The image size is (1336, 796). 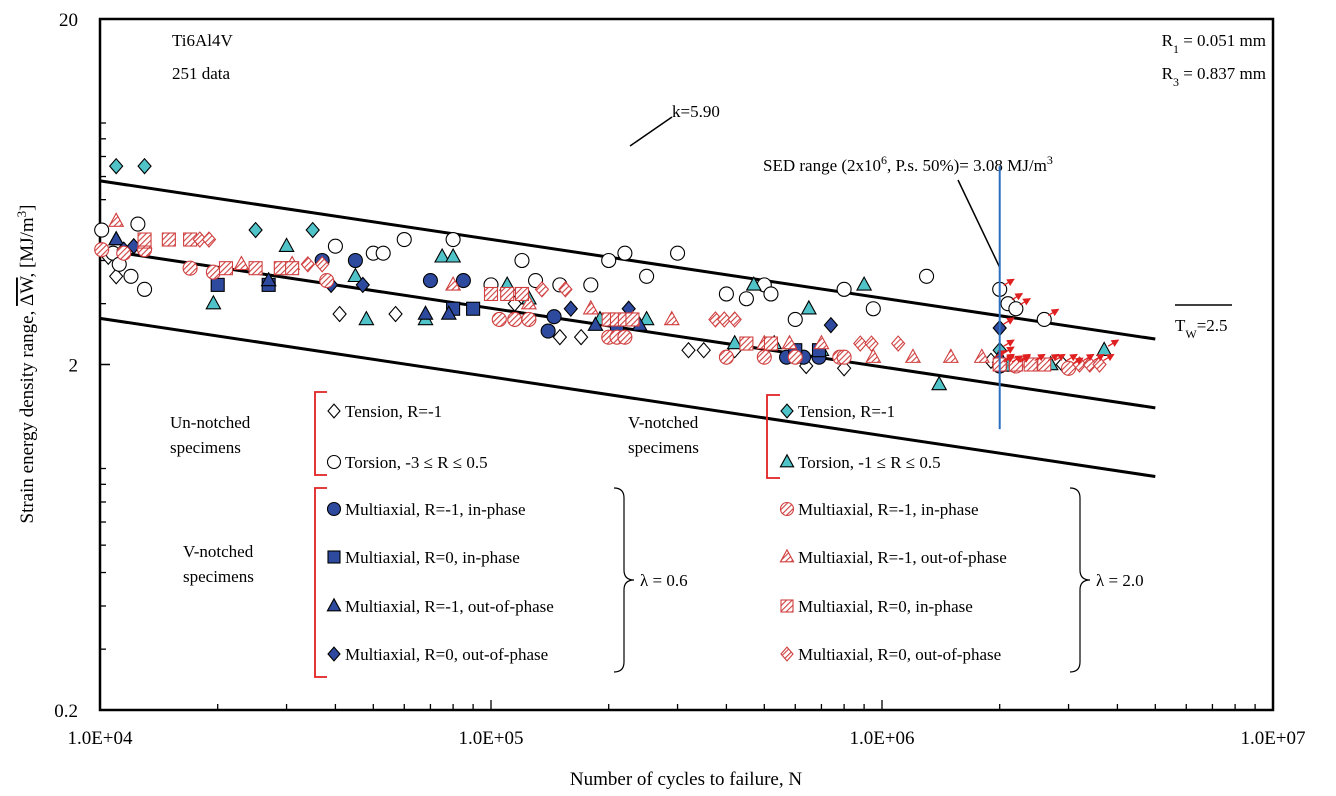 I want to click on r3-label: R3 = 0.837 mm, so click(x=1214, y=76).